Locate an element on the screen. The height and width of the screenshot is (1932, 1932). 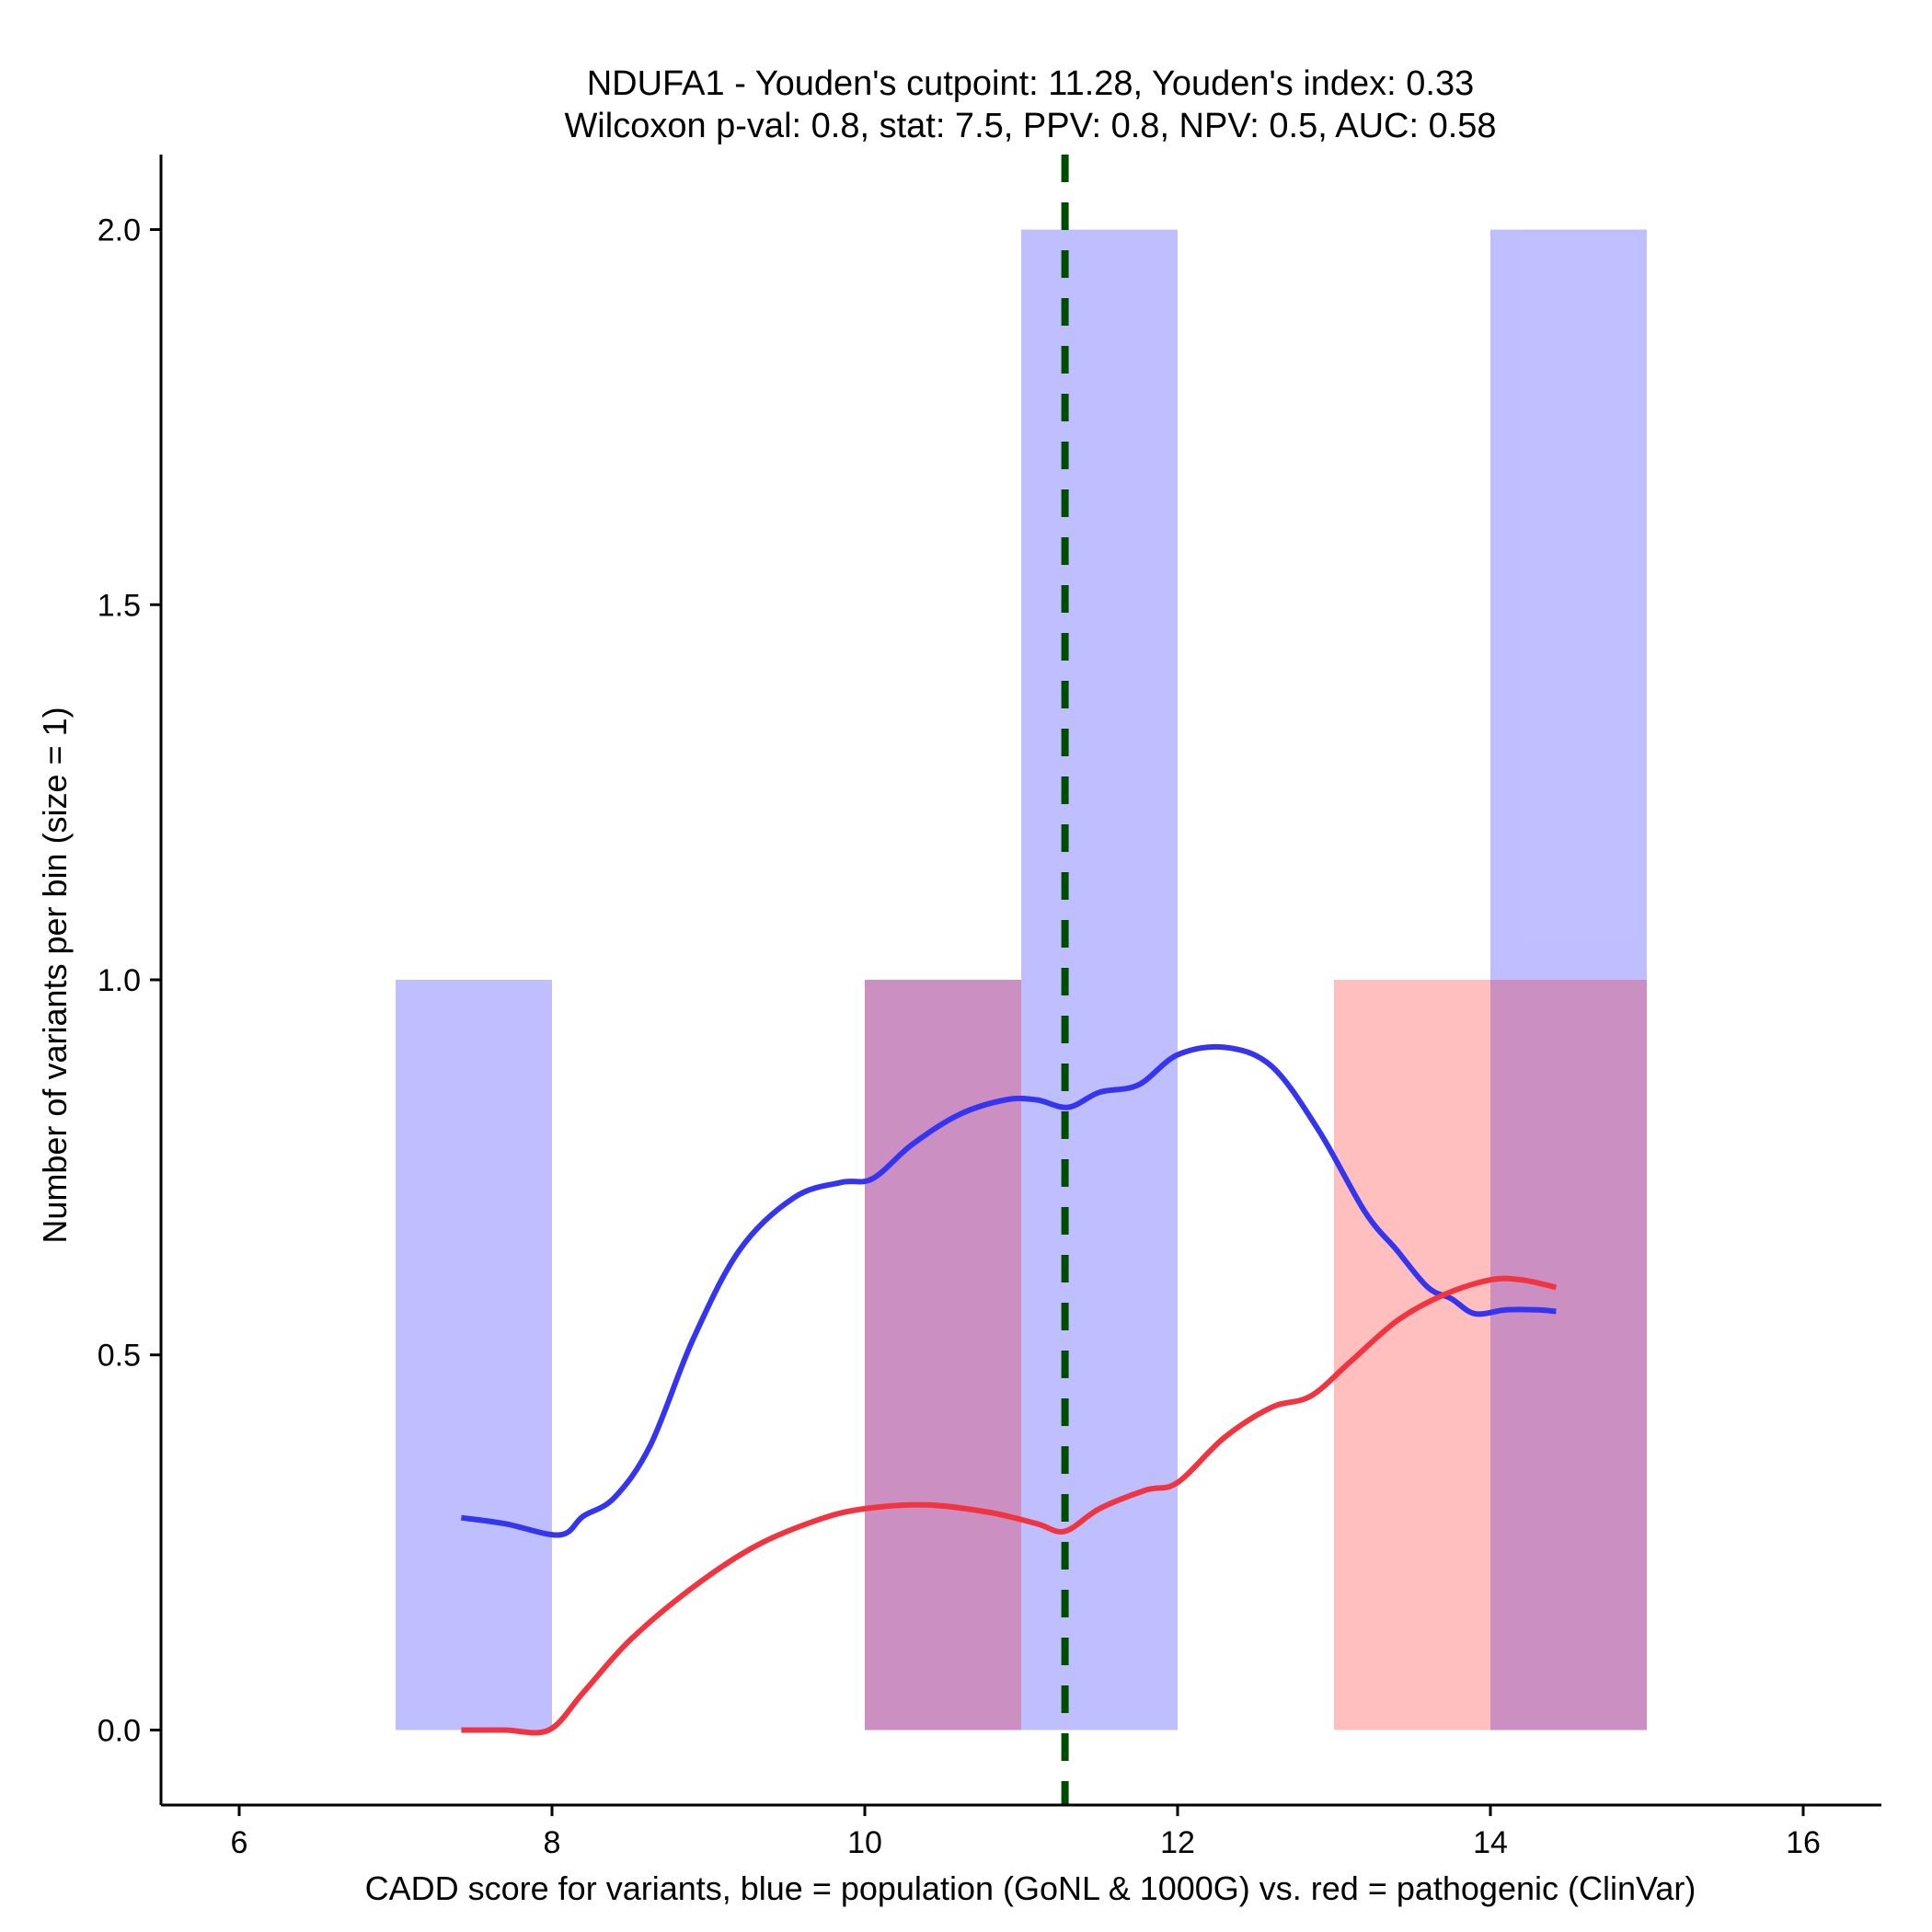
y-axis-ticks: 0.0 0.5 1.0 1.5 2.0 is located at coordinates (129, 980).